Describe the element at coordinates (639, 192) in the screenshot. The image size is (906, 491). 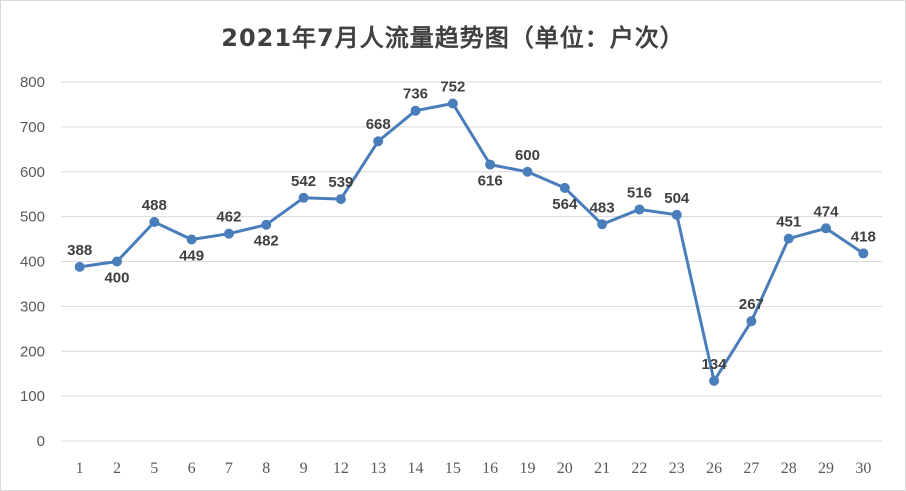
I see `data-label: 516` at that location.